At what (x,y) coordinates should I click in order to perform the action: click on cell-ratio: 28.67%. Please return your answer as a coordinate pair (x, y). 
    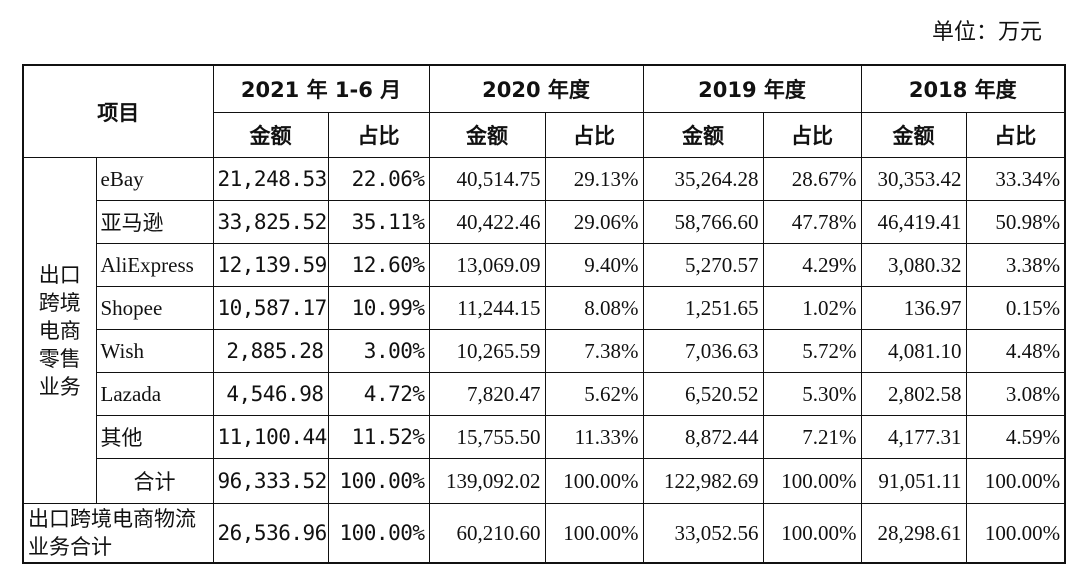
    Looking at the image, I should click on (812, 179).